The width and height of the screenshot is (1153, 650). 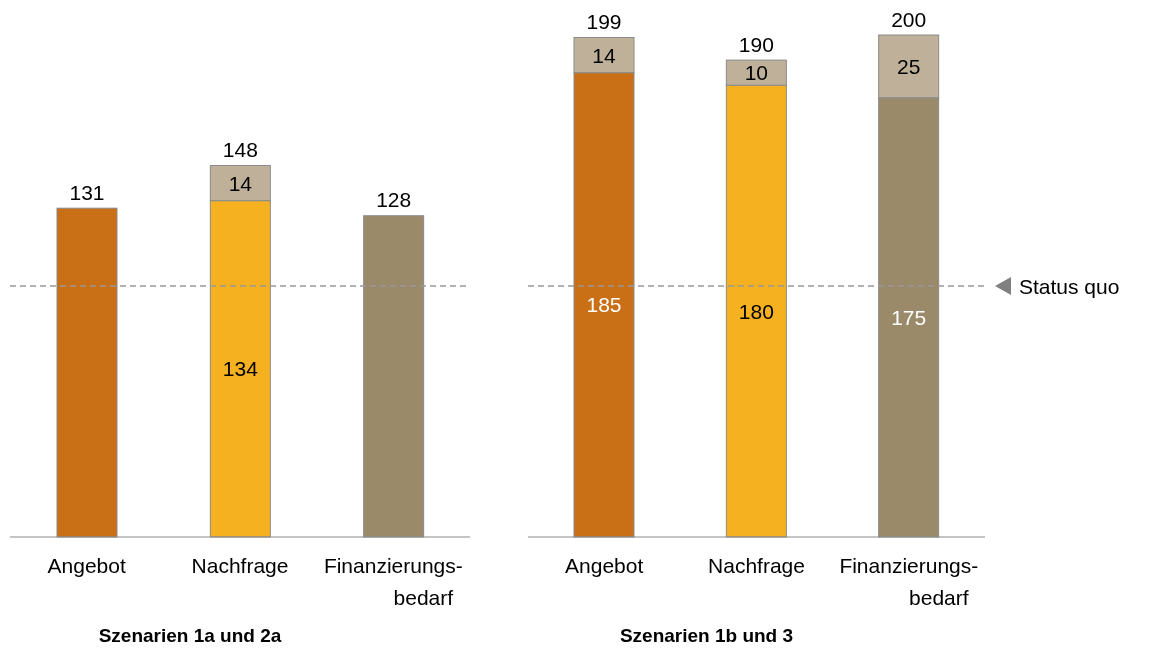 What do you see at coordinates (756, 73) in the screenshot?
I see `data-label: 10` at bounding box center [756, 73].